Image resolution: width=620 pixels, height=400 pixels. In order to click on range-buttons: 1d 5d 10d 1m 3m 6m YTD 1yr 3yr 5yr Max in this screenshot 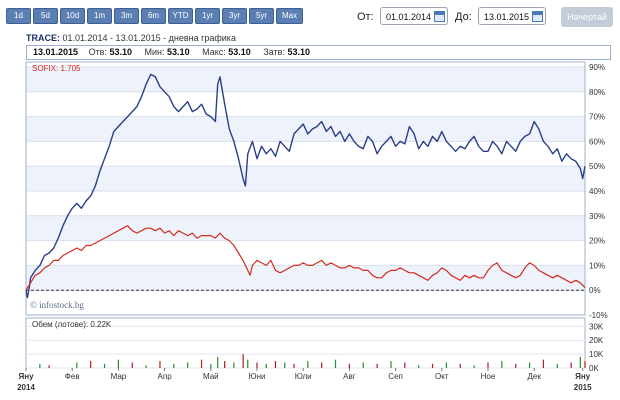, I will do `click(154, 16)`.